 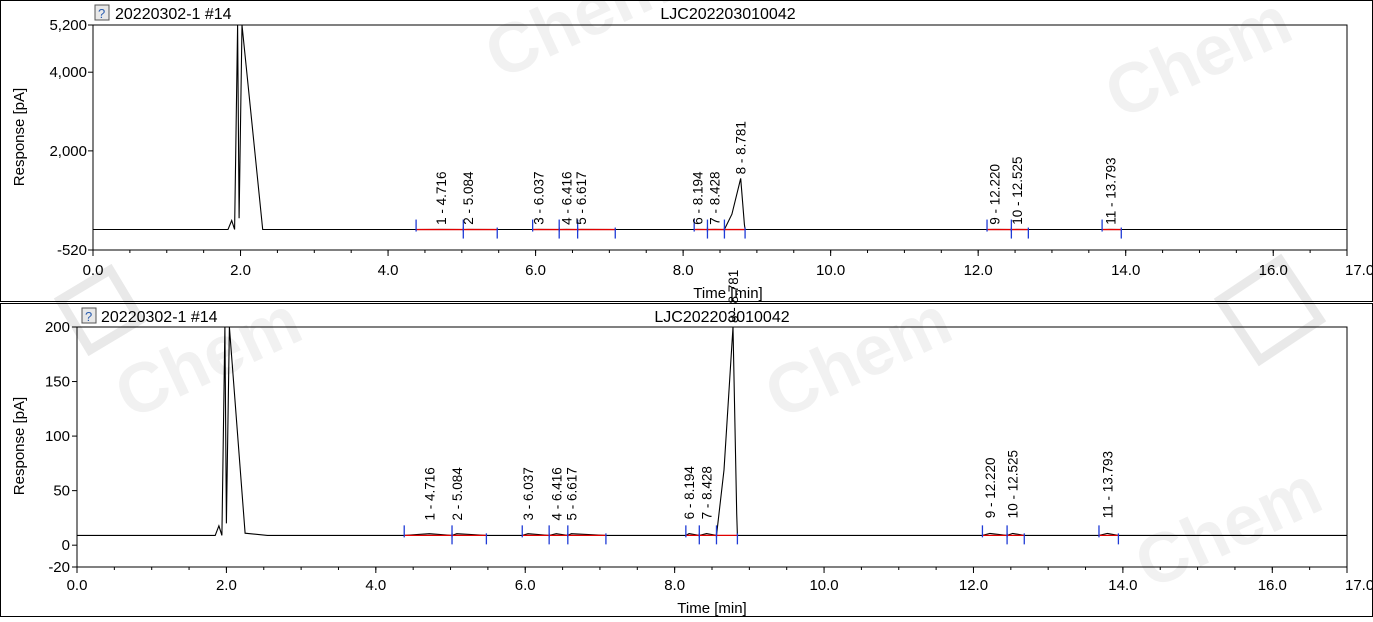 I want to click on x-axis-label: Time [min], so click(x=711, y=608).